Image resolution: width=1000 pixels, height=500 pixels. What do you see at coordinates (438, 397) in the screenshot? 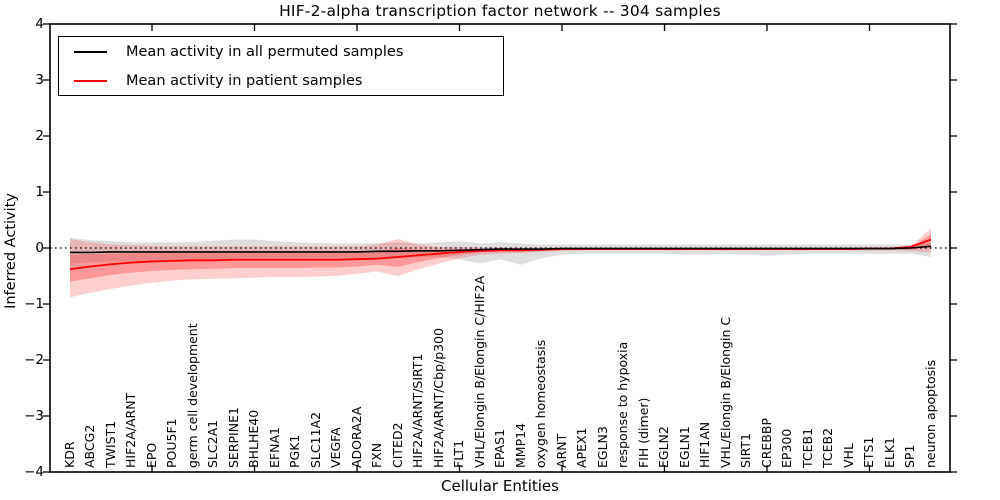
I see `x-category-label: HIF2A/ARNT/Cbp/p300` at bounding box center [438, 397].